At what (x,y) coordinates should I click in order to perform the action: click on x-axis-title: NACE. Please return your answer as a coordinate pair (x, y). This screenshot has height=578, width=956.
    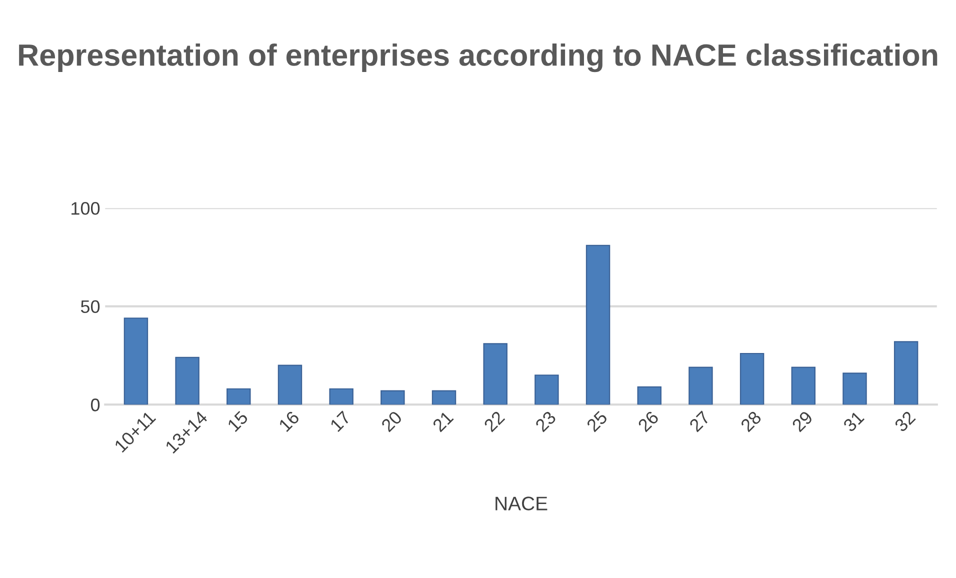
    Looking at the image, I should click on (522, 503).